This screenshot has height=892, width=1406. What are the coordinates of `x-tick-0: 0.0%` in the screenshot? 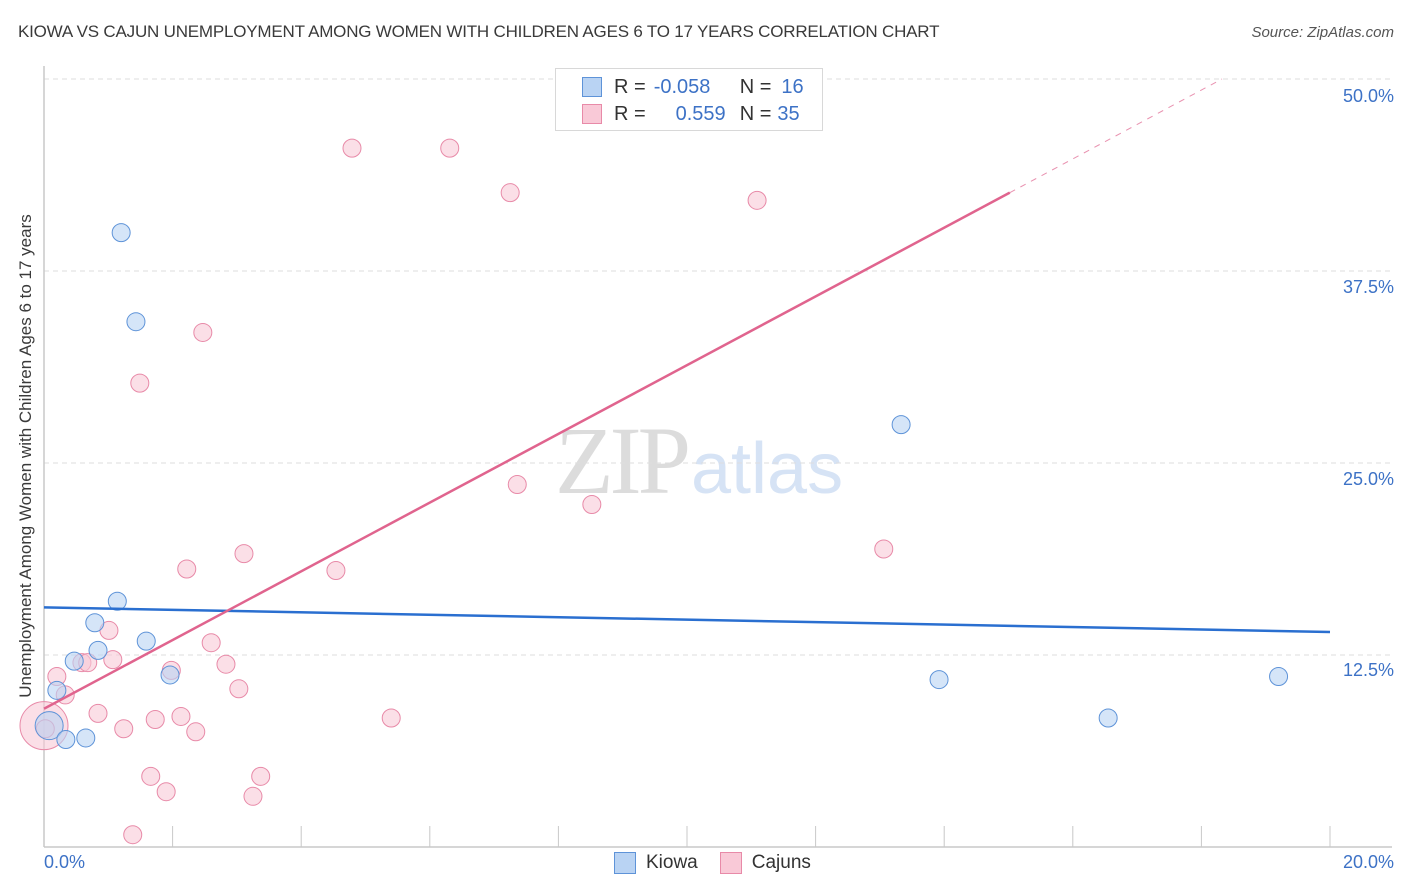 It's located at (65, 862).